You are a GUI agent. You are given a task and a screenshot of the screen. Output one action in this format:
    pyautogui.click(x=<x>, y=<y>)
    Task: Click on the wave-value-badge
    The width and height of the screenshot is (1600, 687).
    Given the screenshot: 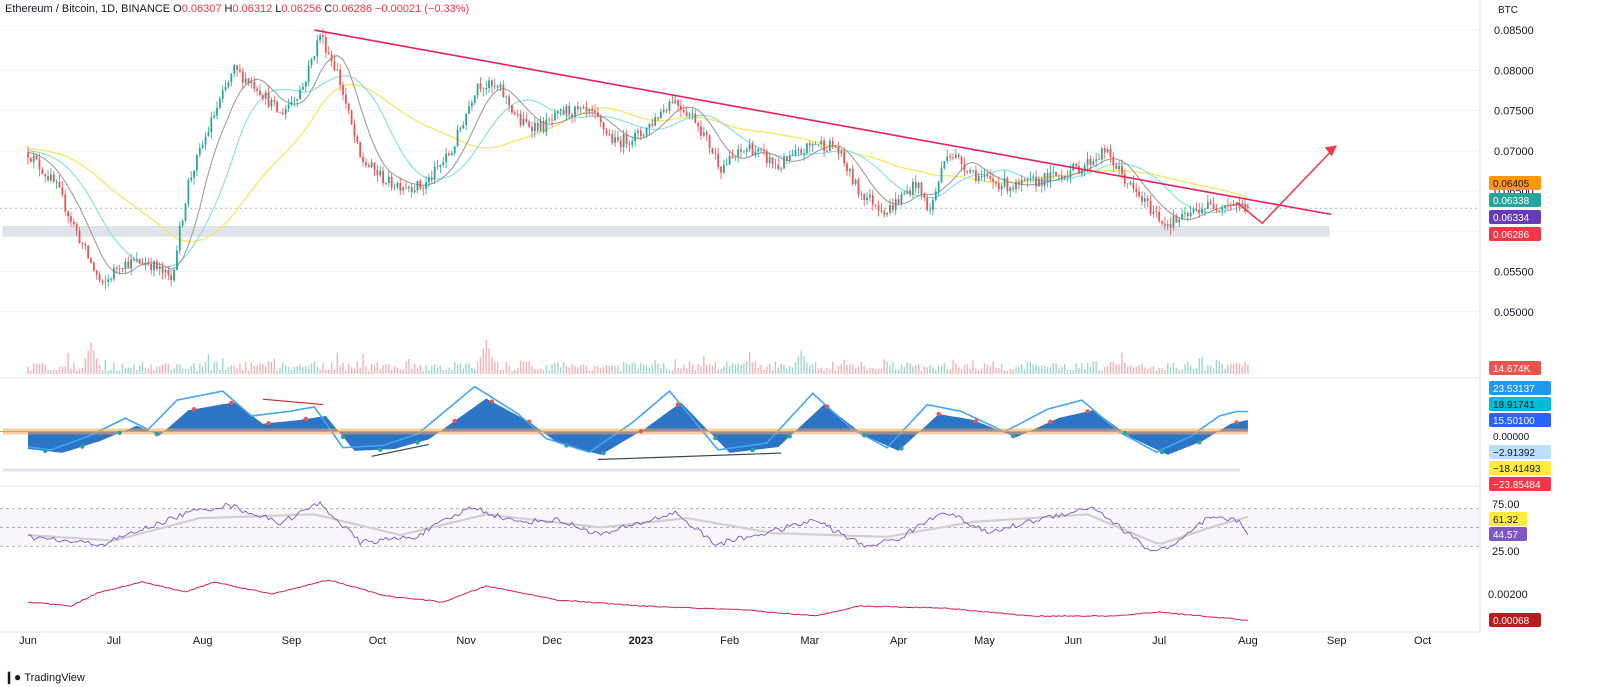 What is the action you would take?
    pyautogui.click(x=1520, y=388)
    